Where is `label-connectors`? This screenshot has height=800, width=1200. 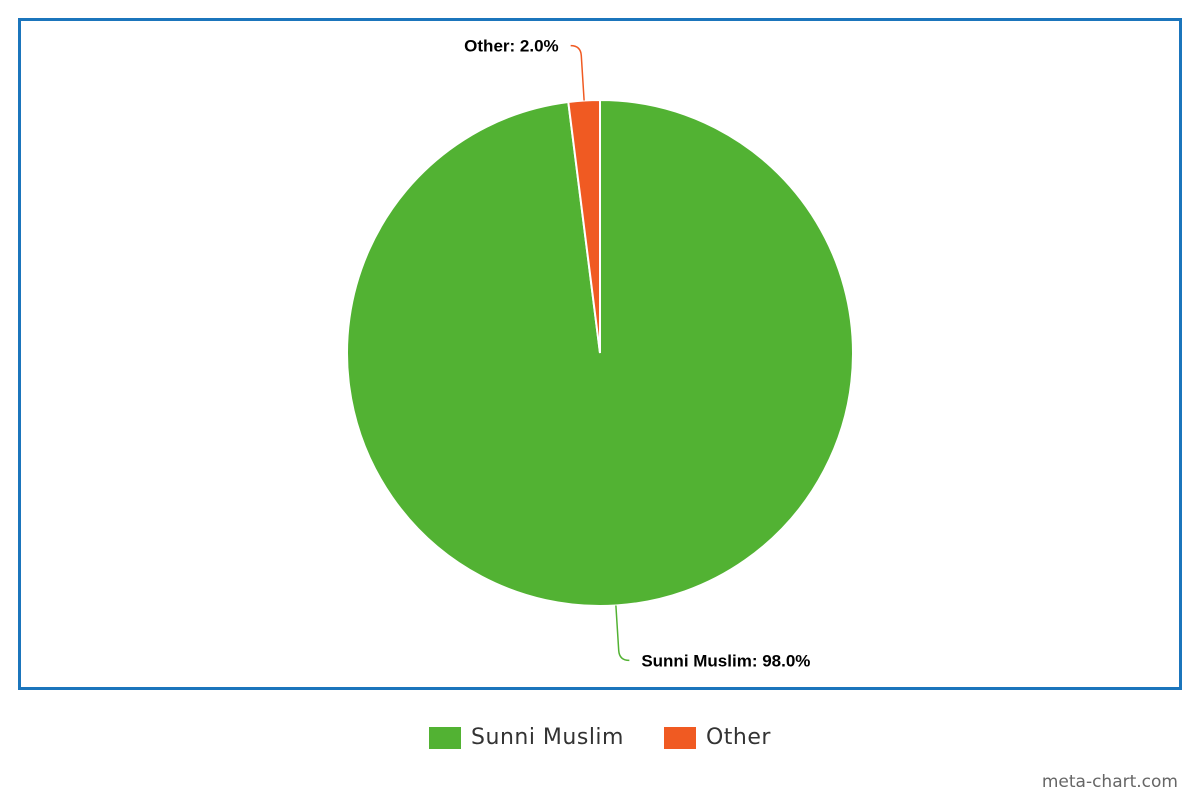 label-connectors is located at coordinates (600, 353).